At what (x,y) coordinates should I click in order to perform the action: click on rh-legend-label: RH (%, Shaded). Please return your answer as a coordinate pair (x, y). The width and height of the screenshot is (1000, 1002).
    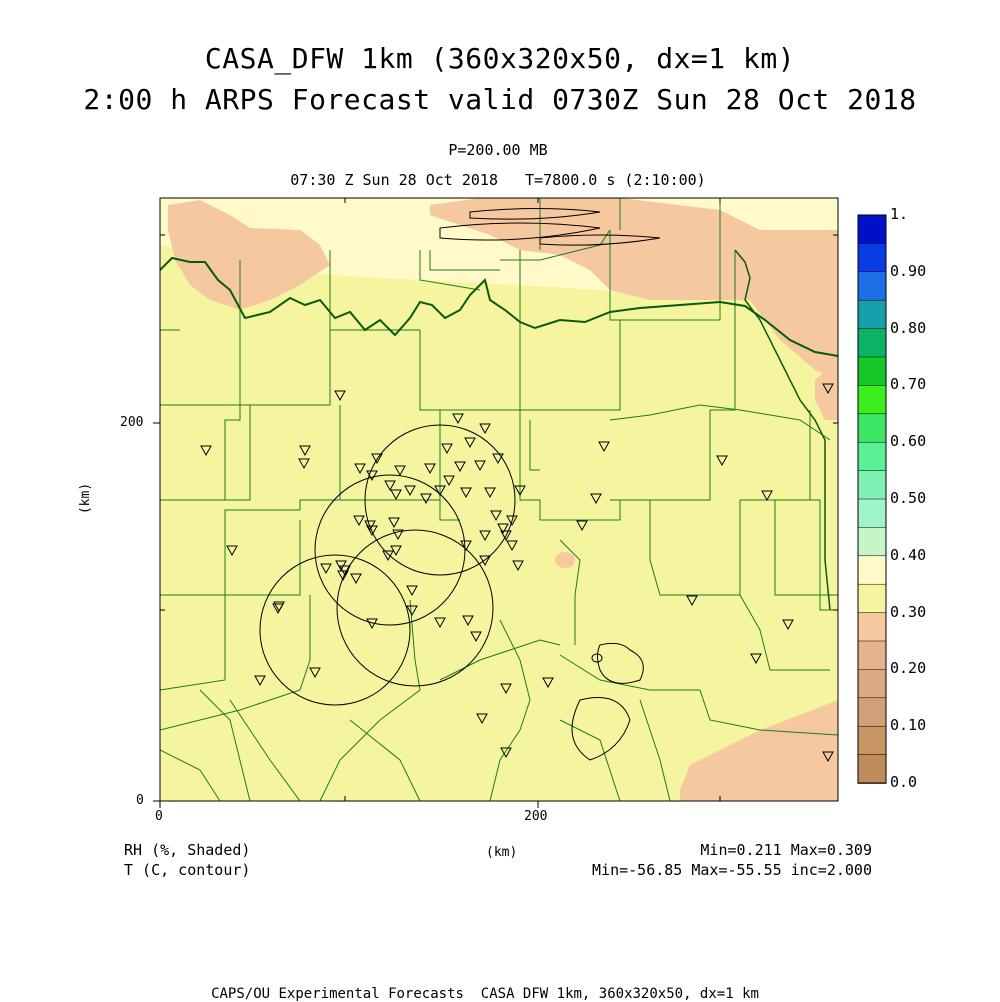
    Looking at the image, I should click on (187, 850).